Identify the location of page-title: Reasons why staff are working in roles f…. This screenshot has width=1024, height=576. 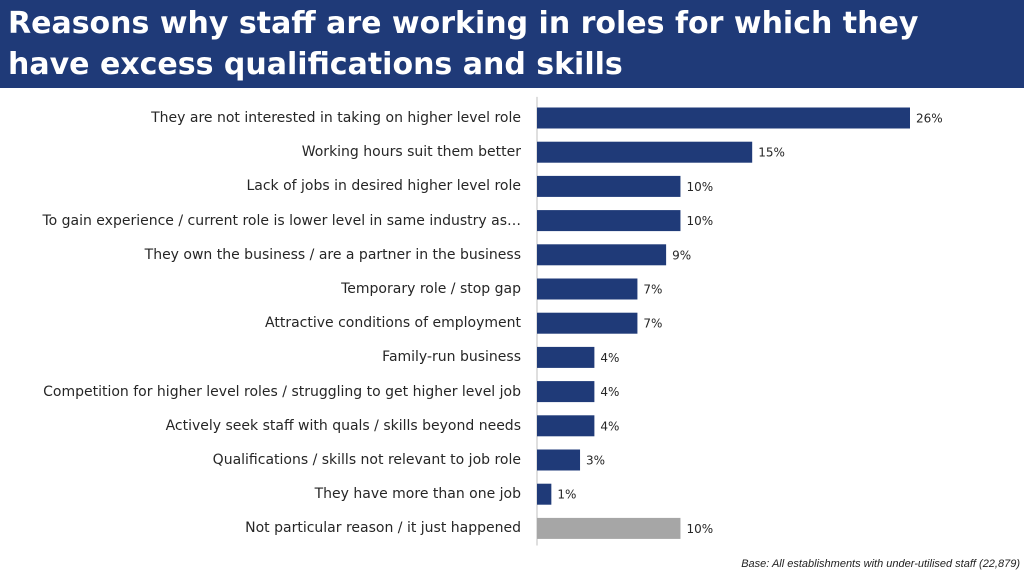
(463, 44).